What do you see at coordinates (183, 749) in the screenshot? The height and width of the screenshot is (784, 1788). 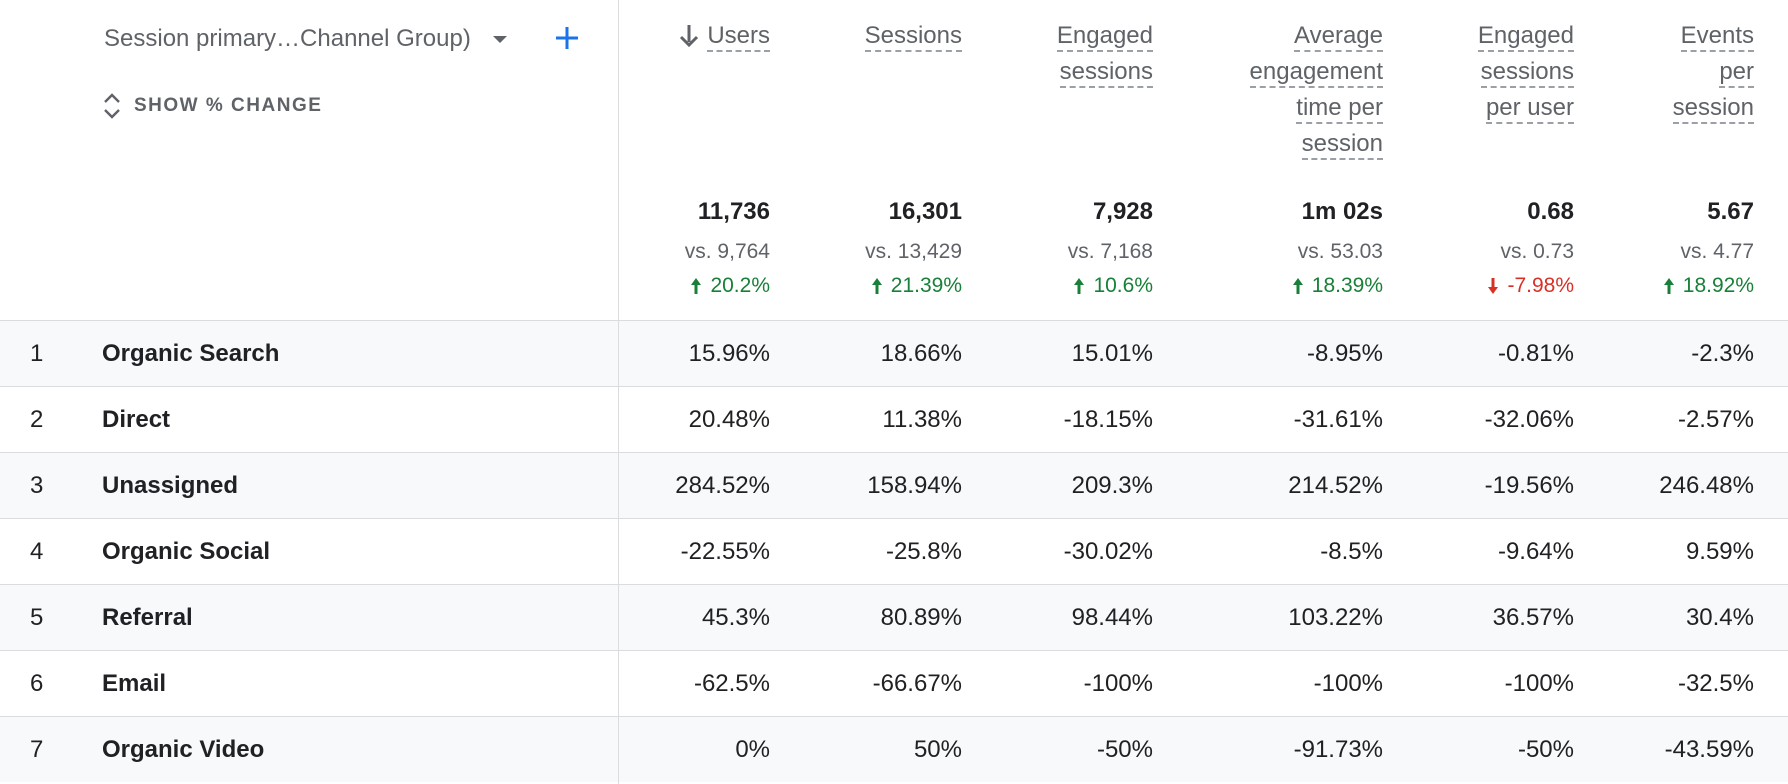 I see `channel-name: Organic Video` at bounding box center [183, 749].